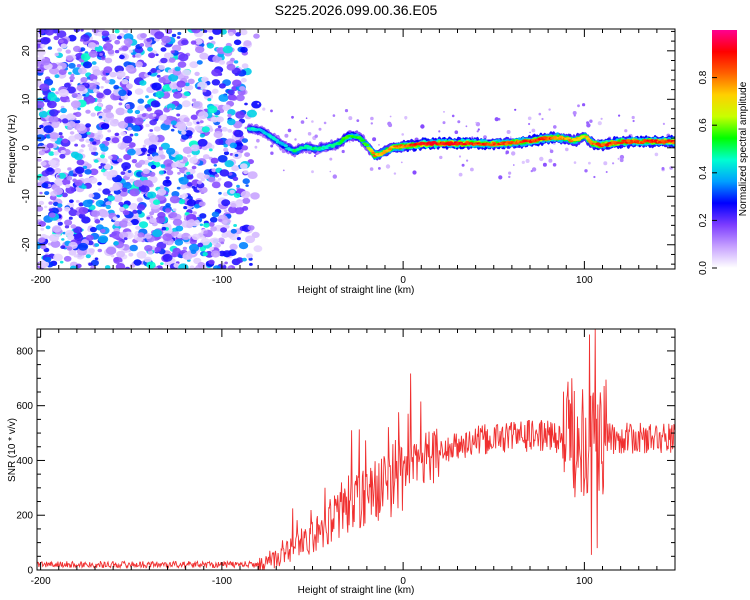  What do you see at coordinates (150, 149) in the screenshot?
I see `spectrogram-noise-layer` at bounding box center [150, 149].